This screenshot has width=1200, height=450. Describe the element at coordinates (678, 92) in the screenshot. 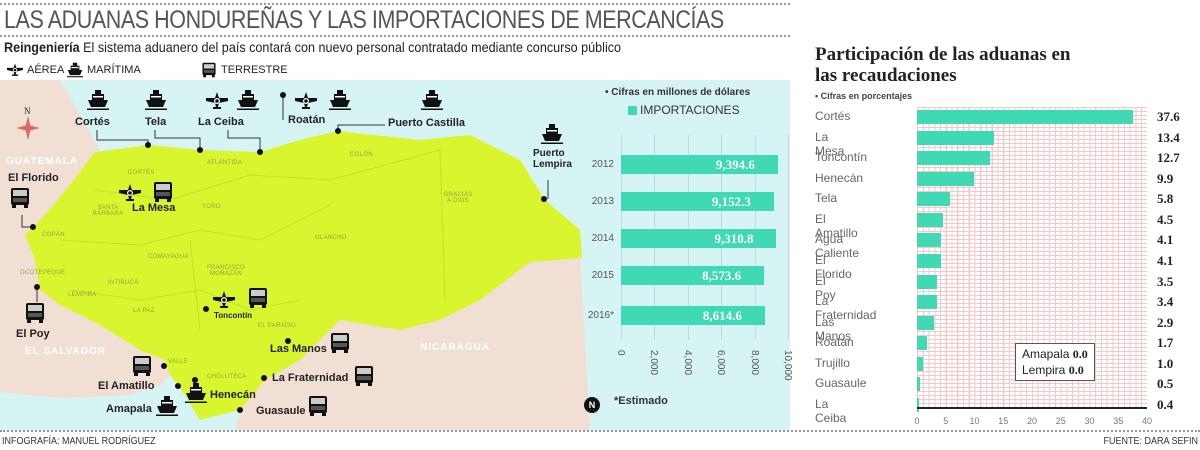

I see `imports-note: • Cifras en millones de dólares` at that location.